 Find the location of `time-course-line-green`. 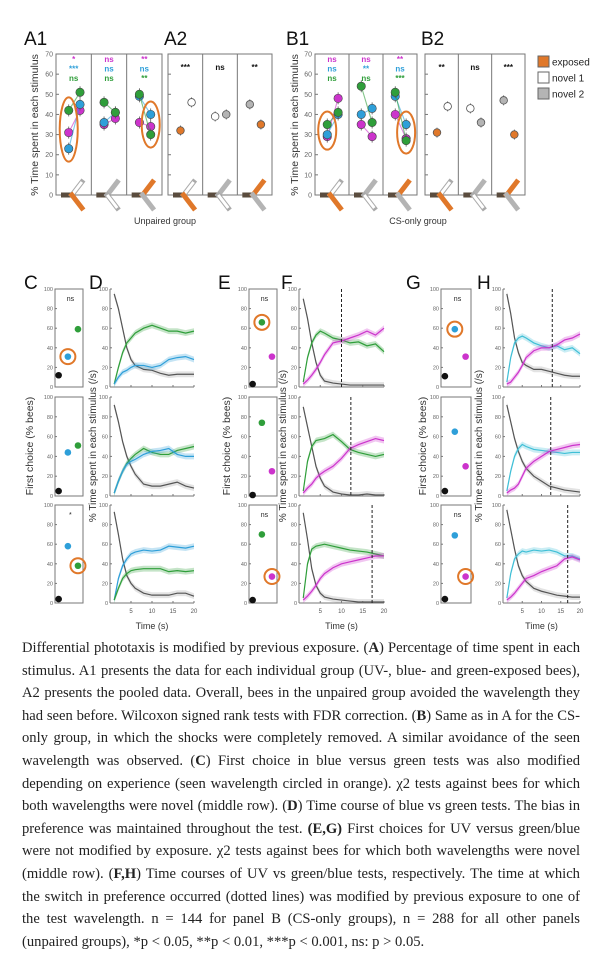

time-course-line-green is located at coordinates (343, 571).